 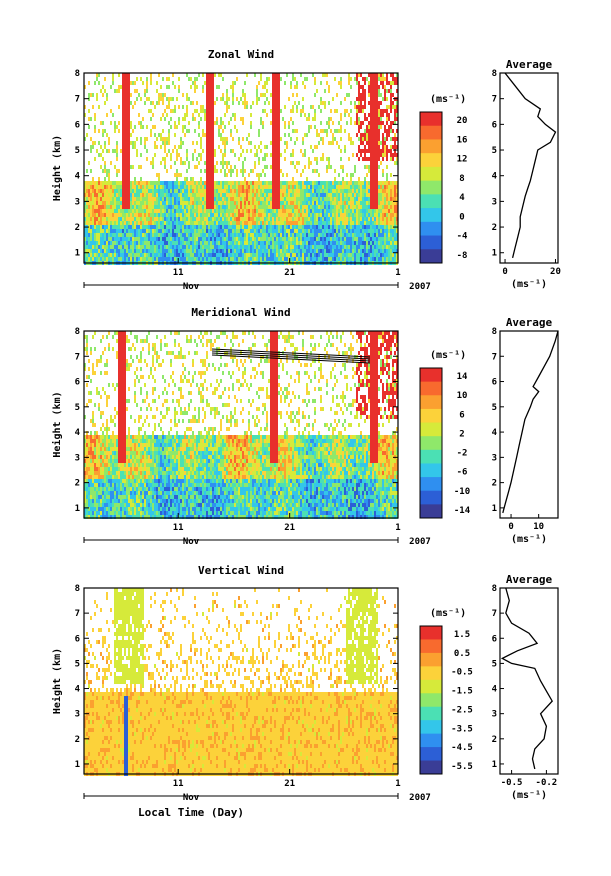 What do you see at coordinates (241, 168) in the screenshot?
I see `plot-frame` at bounding box center [241, 168].